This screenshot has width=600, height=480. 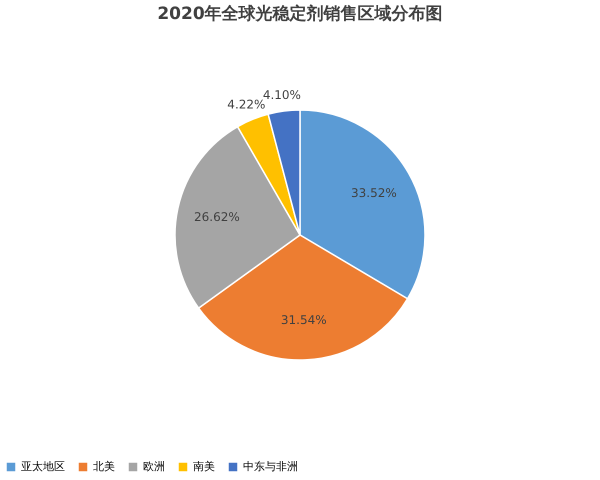 I want to click on legend-label: 欧洲, so click(x=154, y=466).